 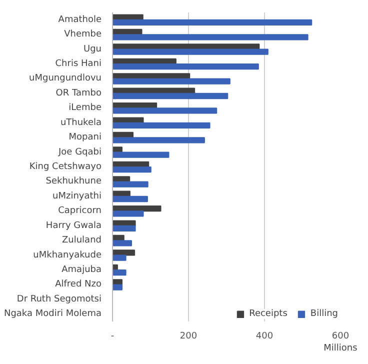 I want to click on y-tick-label: Vhembe, so click(x=83, y=35).